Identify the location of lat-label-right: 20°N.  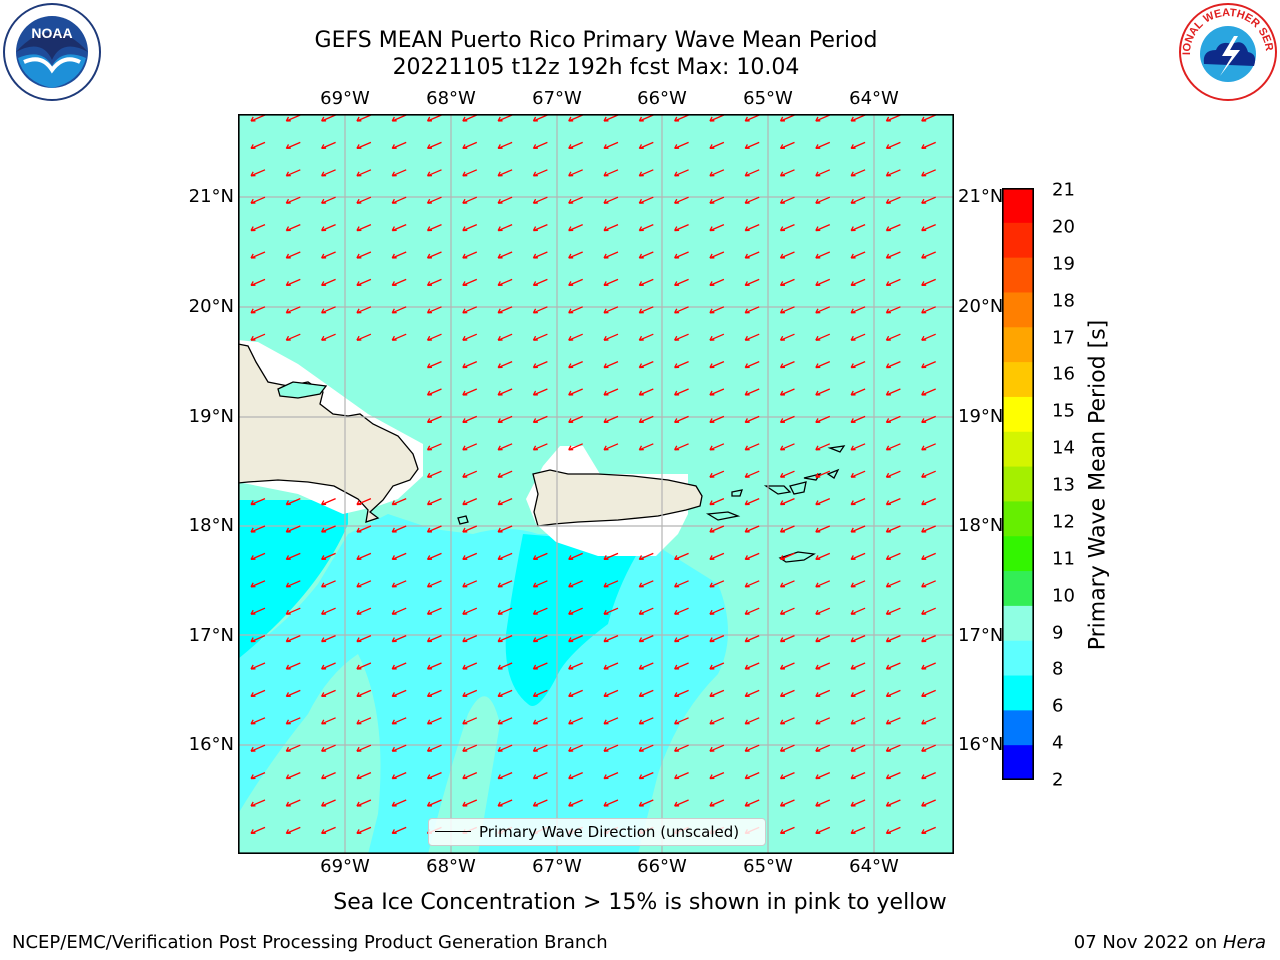
(981, 306).